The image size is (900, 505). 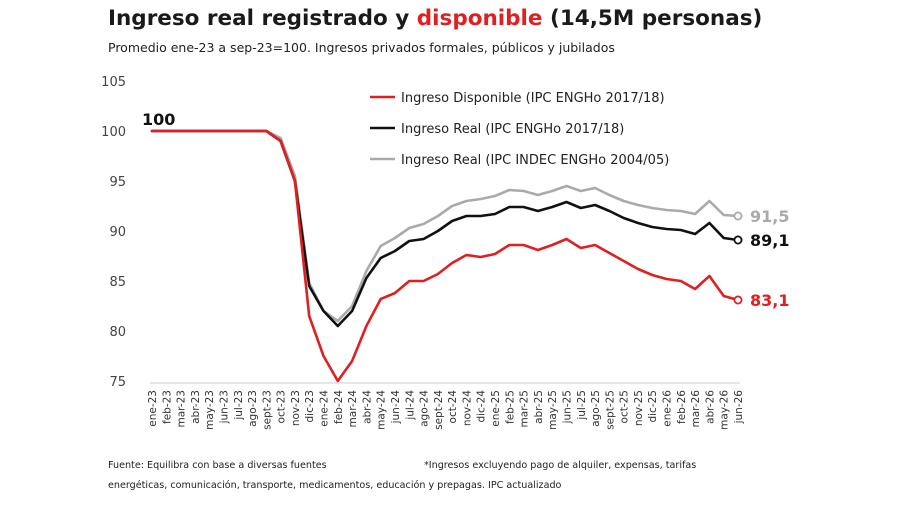 What do you see at coordinates (117, 282) in the screenshot?
I see `y-tick-label: 85` at bounding box center [117, 282].